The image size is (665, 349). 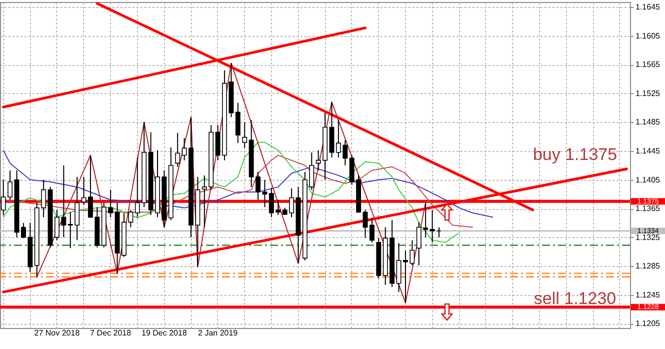 What do you see at coordinates (218, 333) in the screenshot?
I see `x-tick-label: 2 Jan 2019` at bounding box center [218, 333].